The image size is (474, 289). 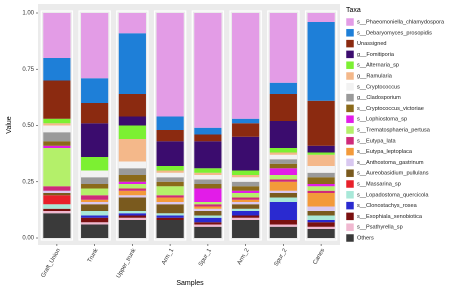 What do you see at coordinates (353, 10) in the screenshot?
I see `legend-title: Taxa` at bounding box center [353, 10].